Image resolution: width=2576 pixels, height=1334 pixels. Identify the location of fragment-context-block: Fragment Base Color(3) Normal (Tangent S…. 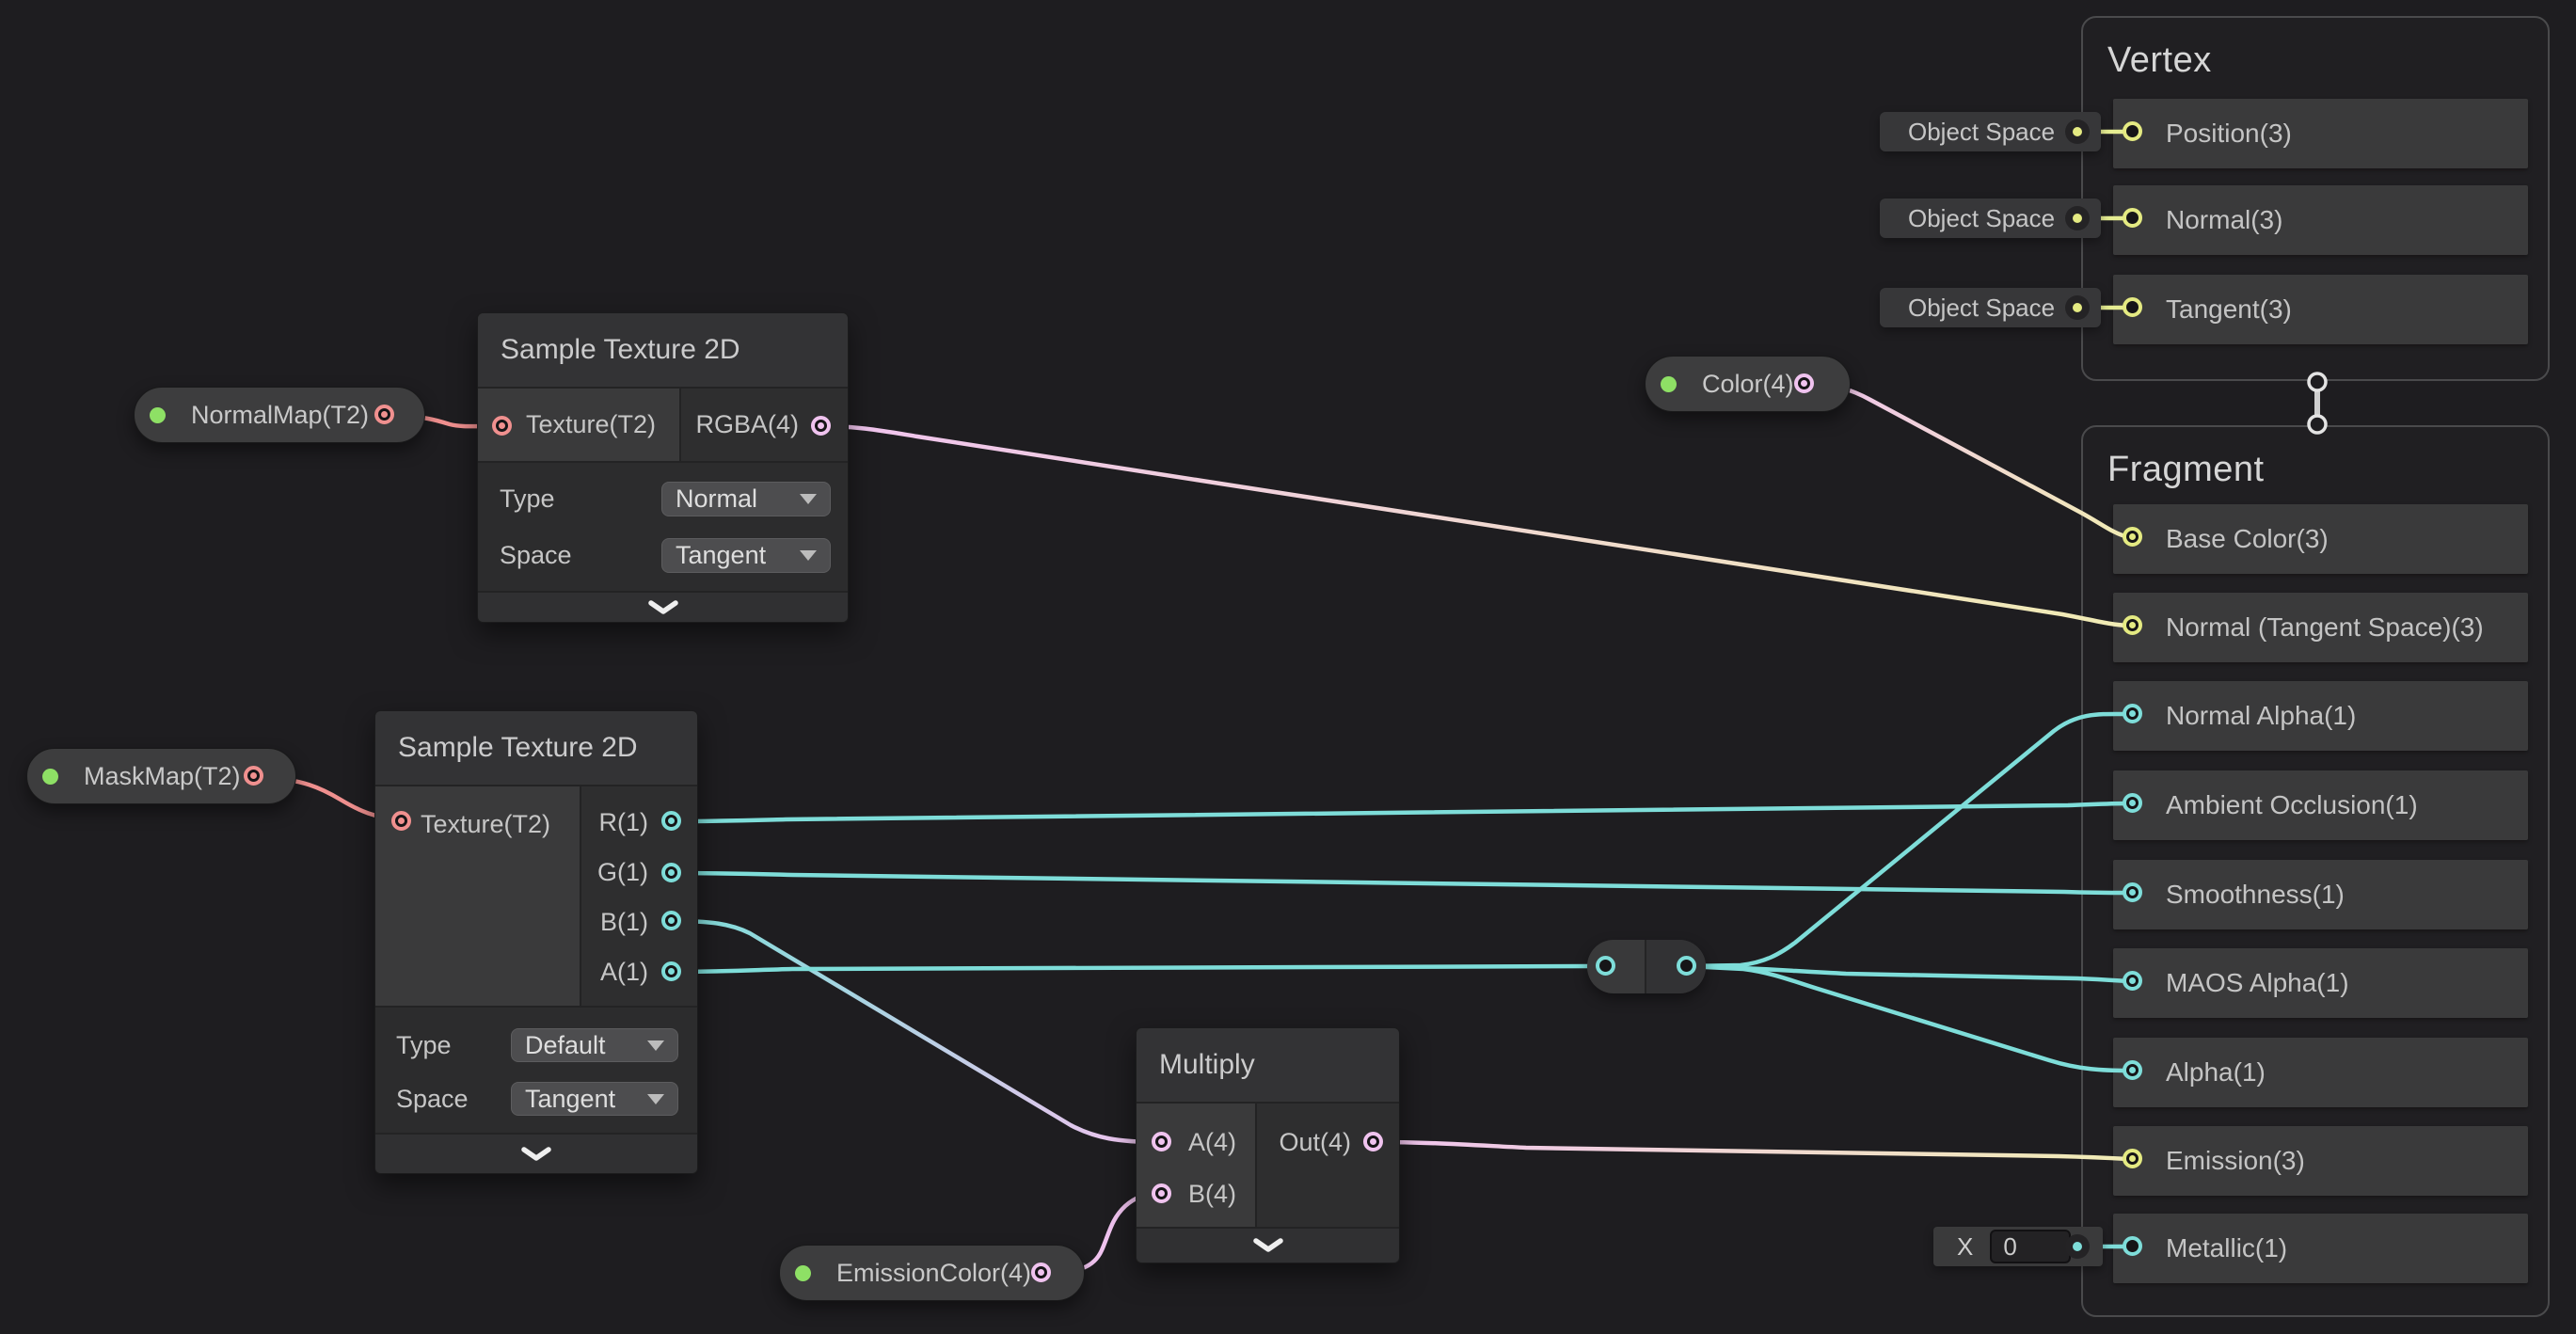
(2316, 871).